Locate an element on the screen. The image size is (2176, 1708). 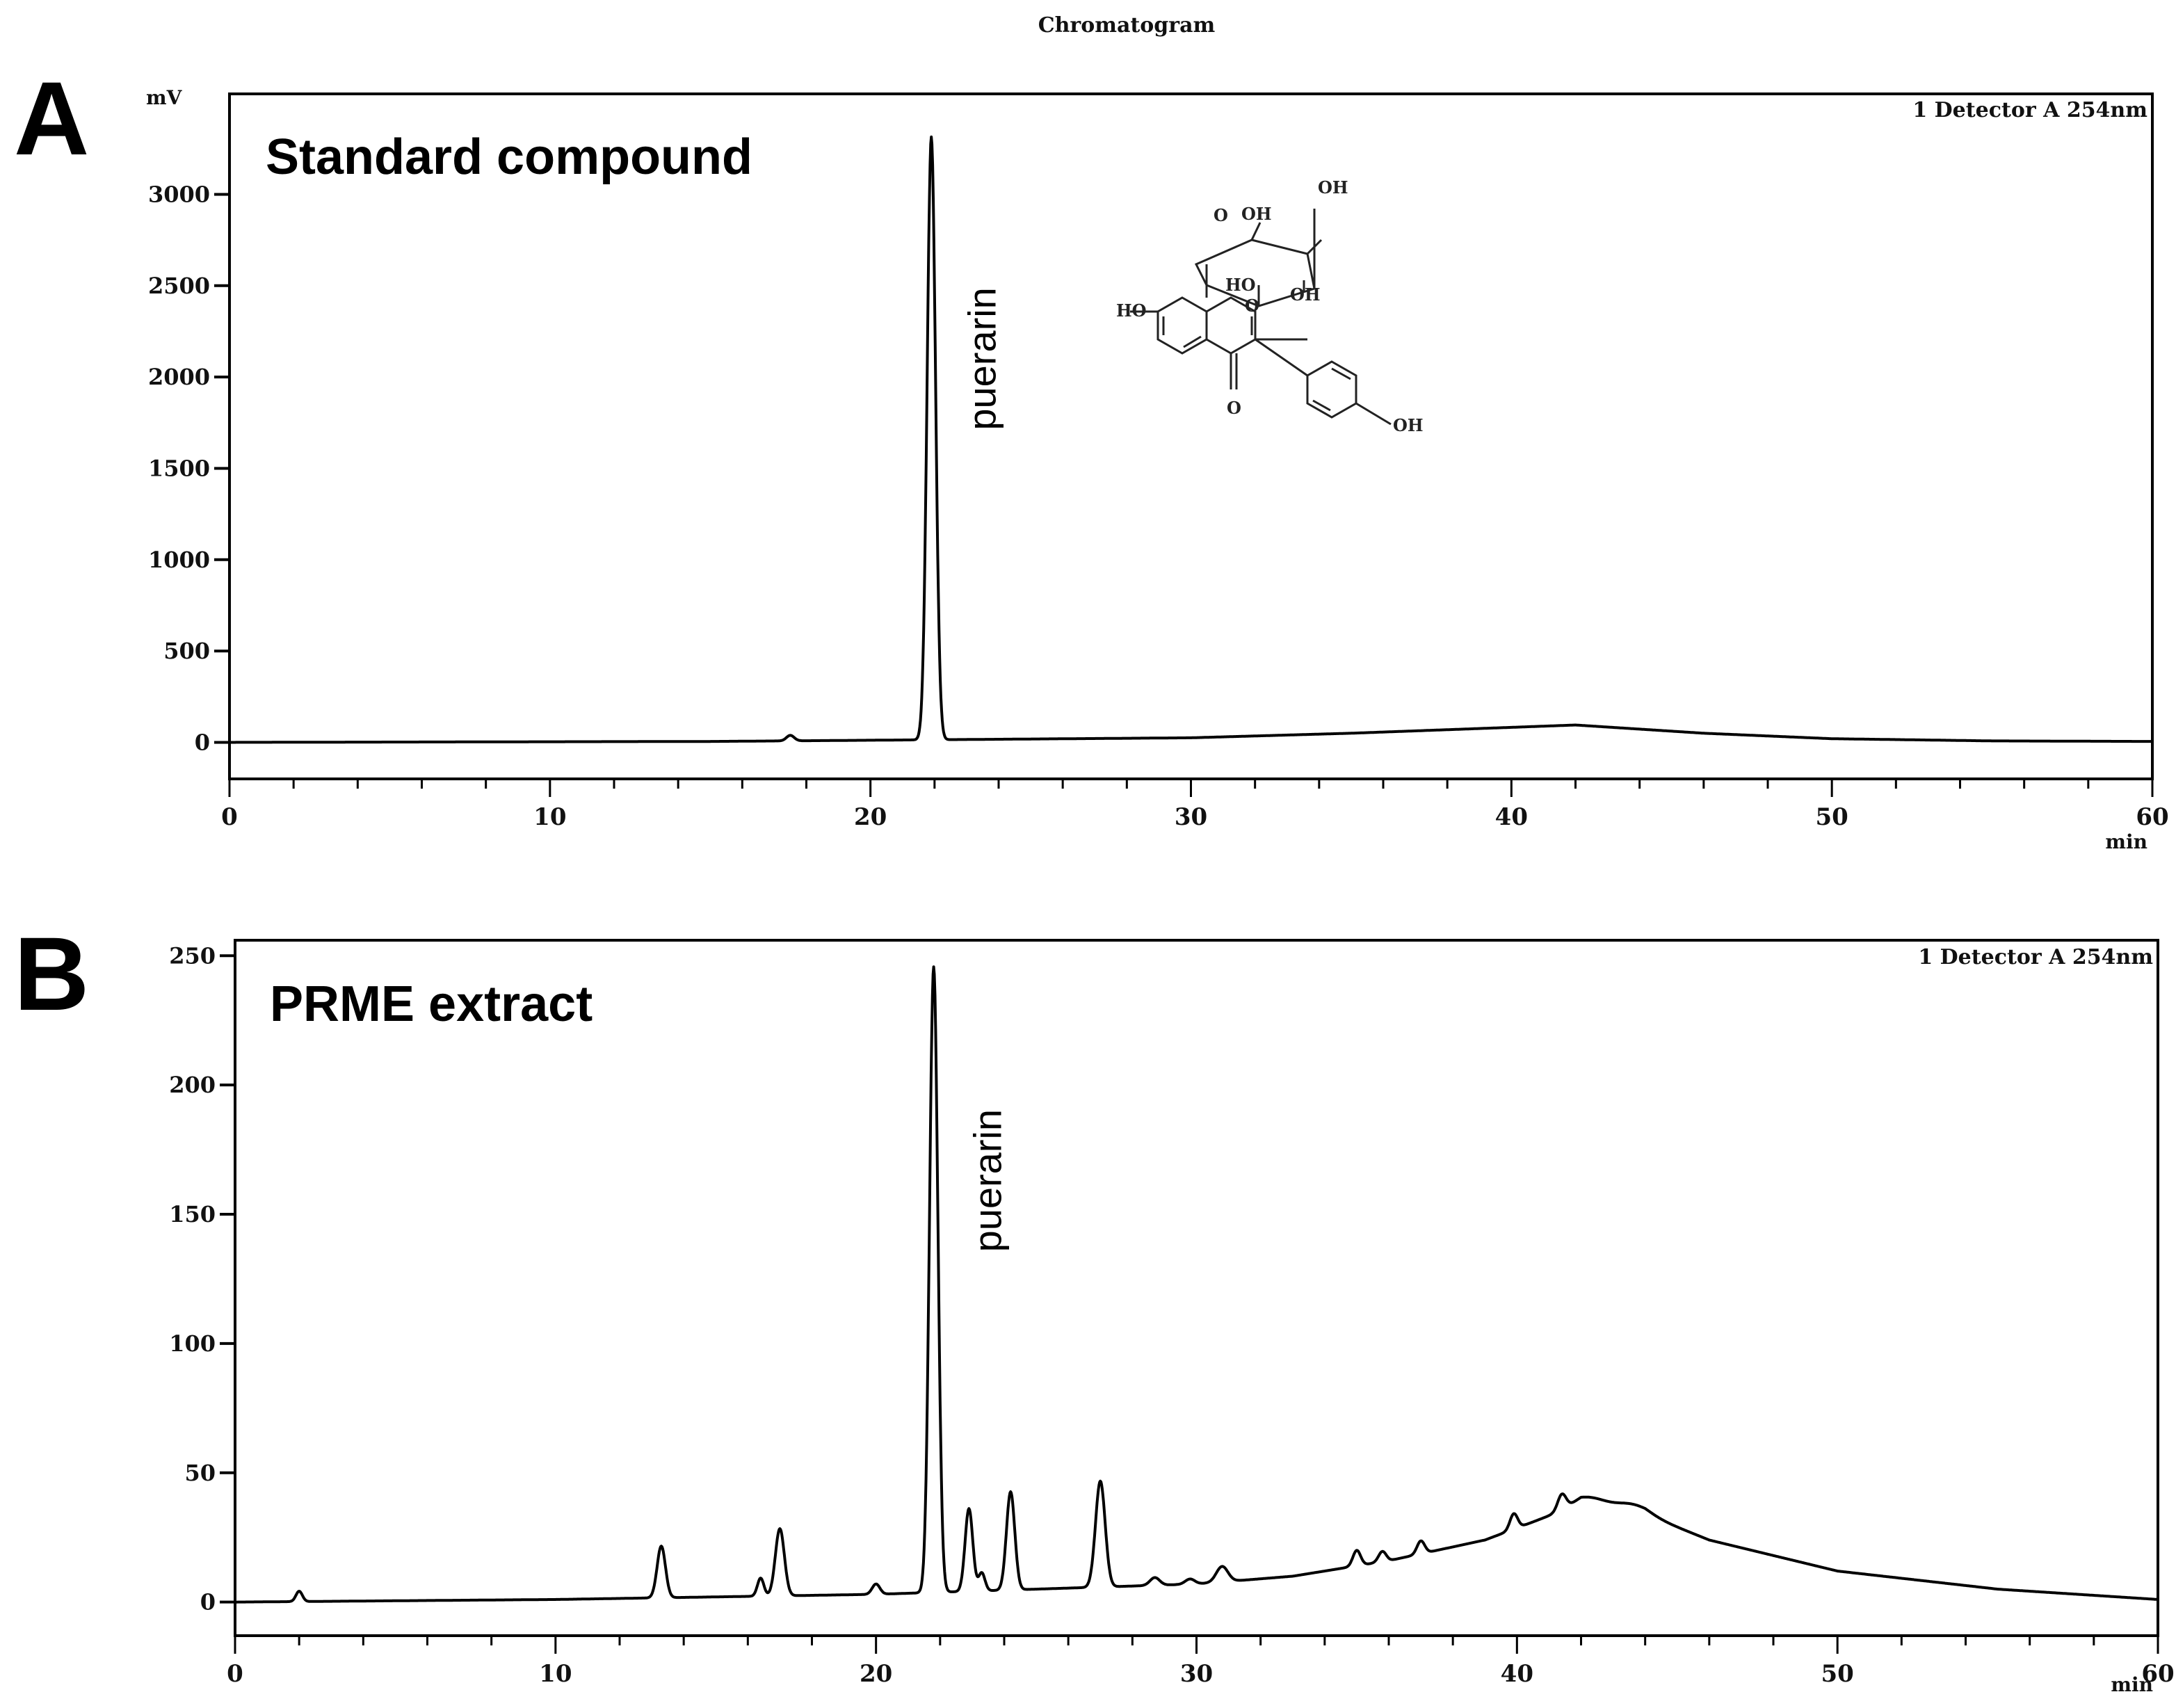
y-tick-label: 500 is located at coordinates (186, 651).